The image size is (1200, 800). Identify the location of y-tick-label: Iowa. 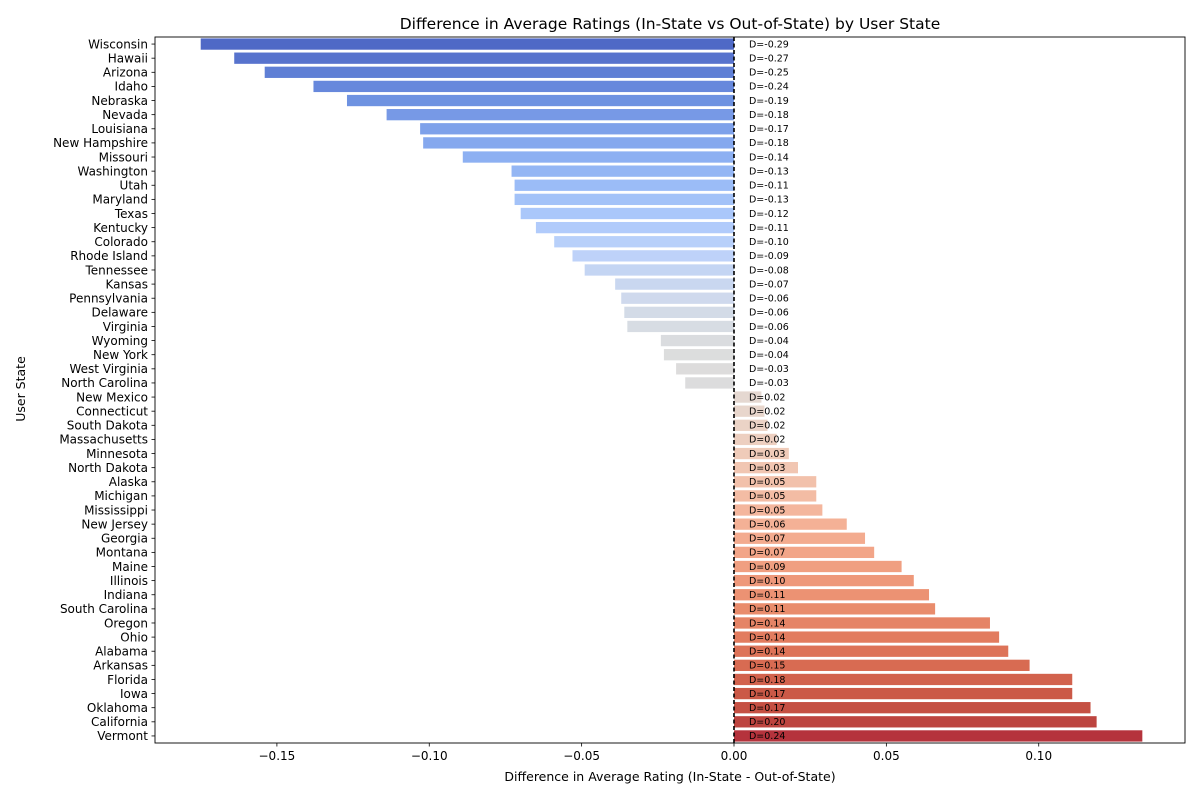
(134, 694).